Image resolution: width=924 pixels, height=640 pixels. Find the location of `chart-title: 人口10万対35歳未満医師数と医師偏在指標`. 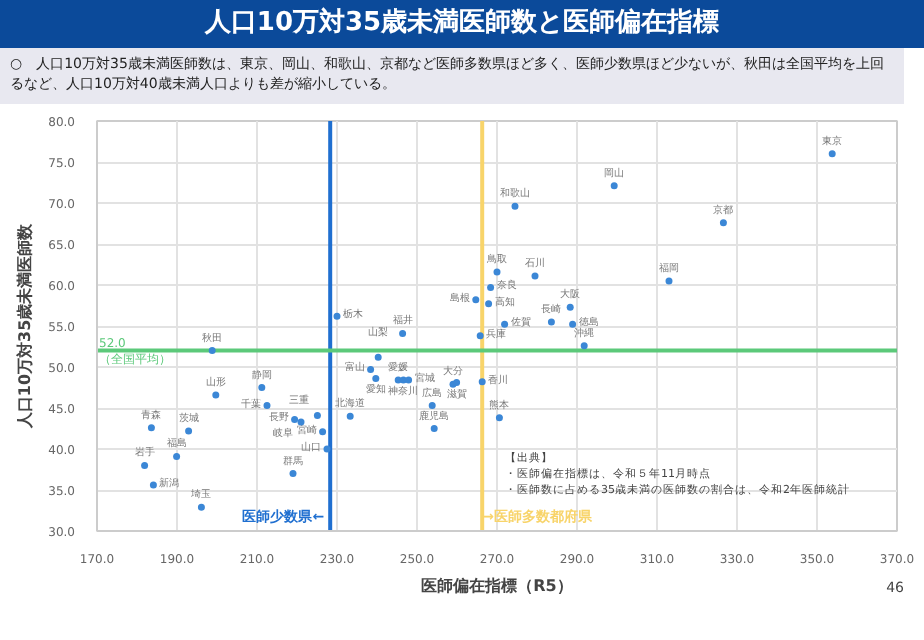

chart-title: 人口10万対35歳未満医師数と医師偏在指標 is located at coordinates (462, 23).